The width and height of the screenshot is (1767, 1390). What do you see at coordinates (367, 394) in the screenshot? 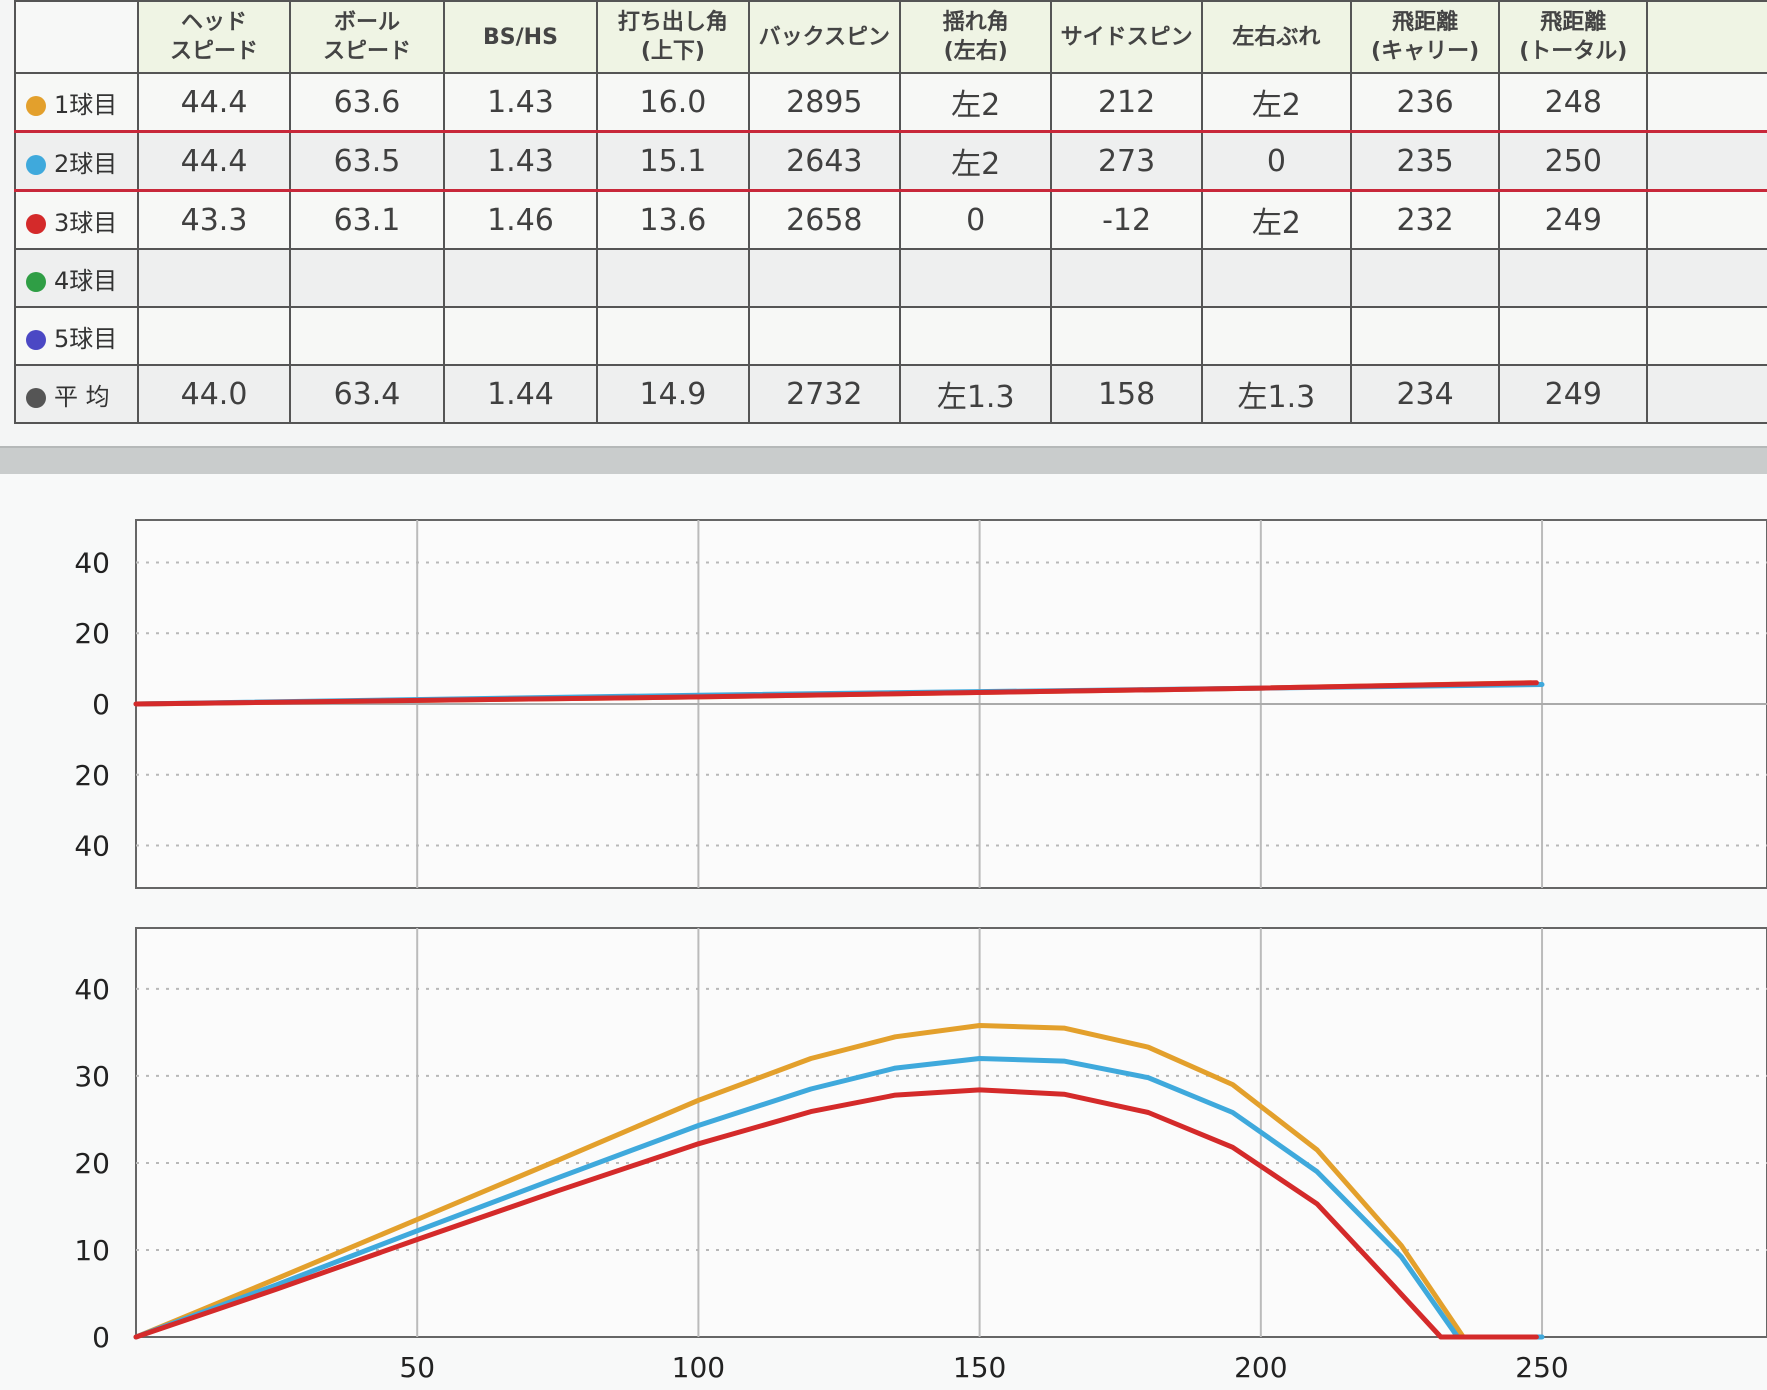
I see `table-cell: 63.4` at bounding box center [367, 394].